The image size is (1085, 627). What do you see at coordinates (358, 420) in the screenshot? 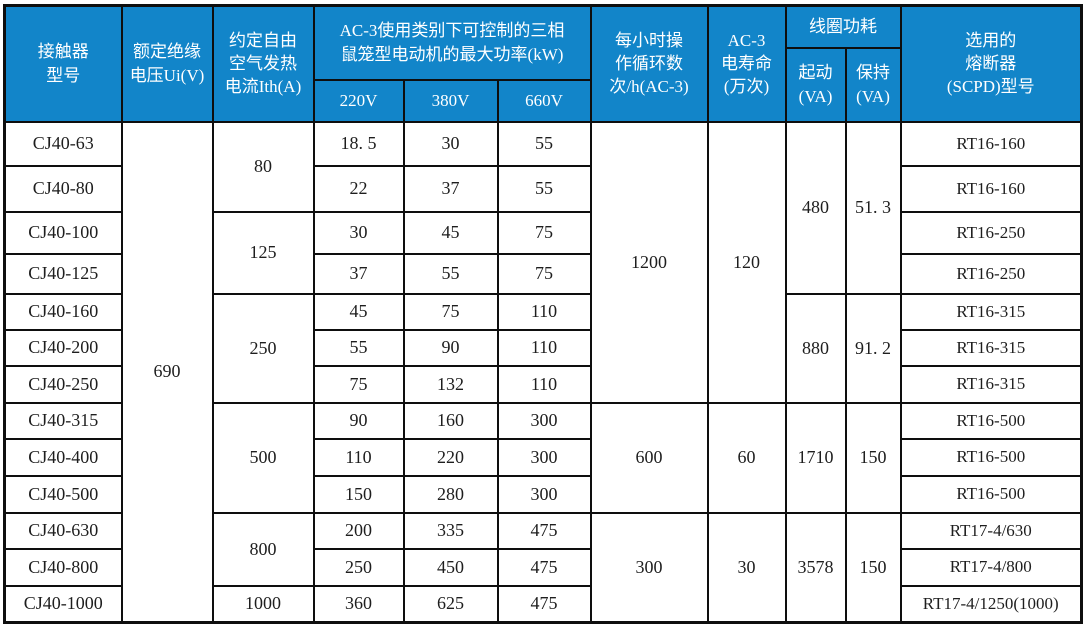
I see `cell-kw-220: 90` at bounding box center [358, 420].